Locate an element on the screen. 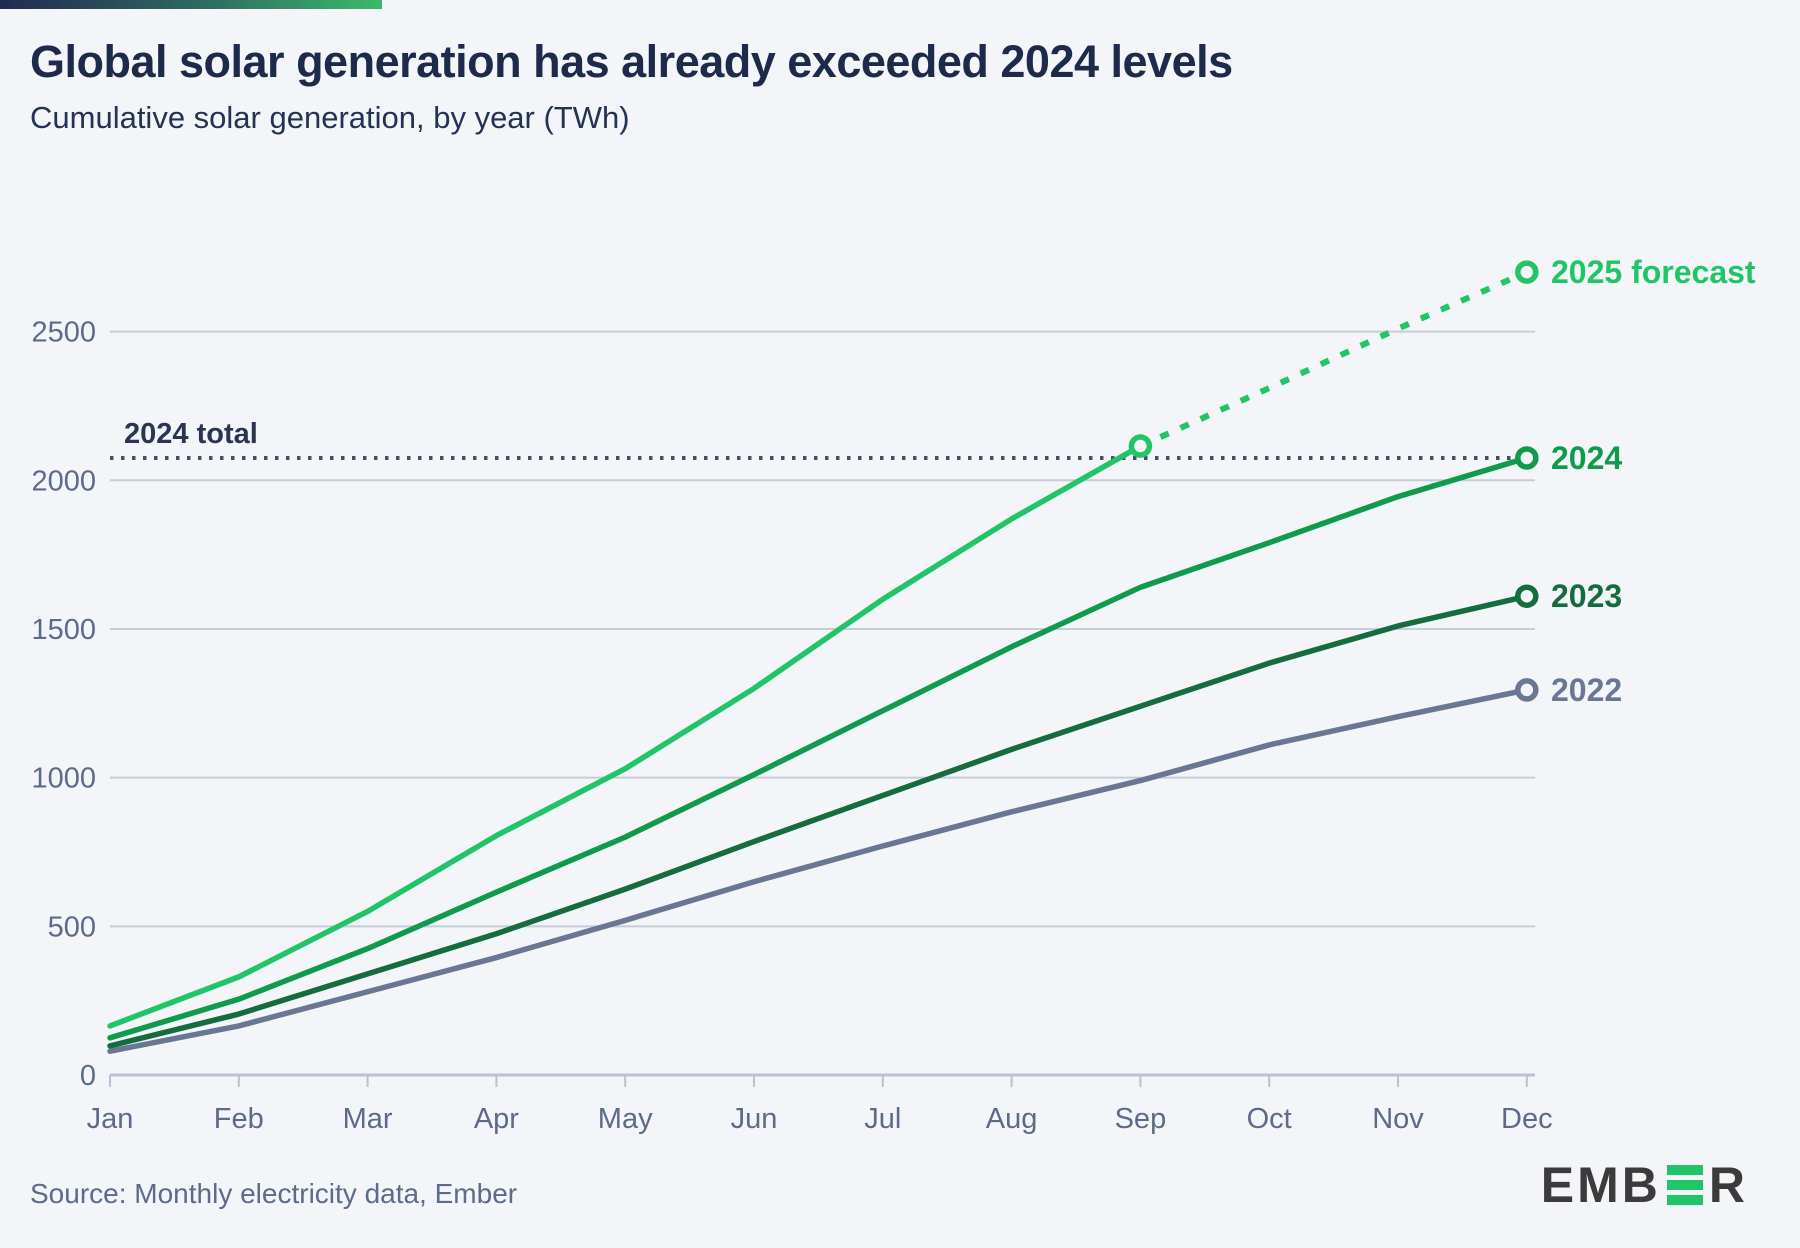 The image size is (1800, 1248). source-note: Source: Monthly electricity data, Ember is located at coordinates (274, 1193).